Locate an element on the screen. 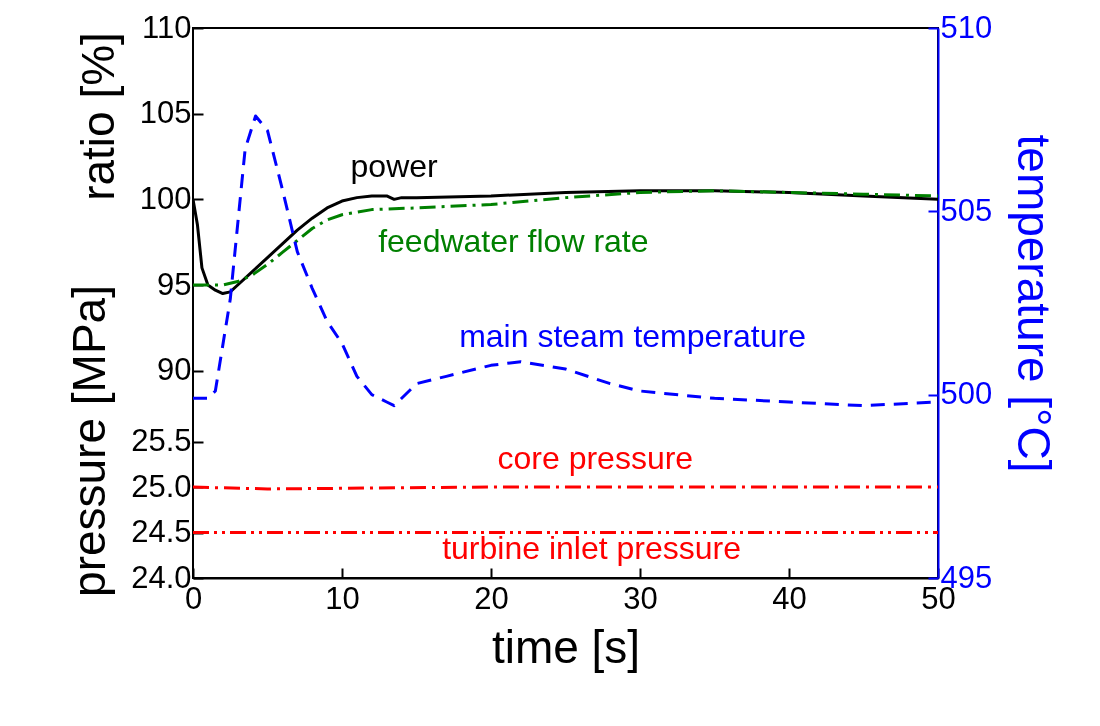  x-axis-title: time [s] is located at coordinates (566, 646).